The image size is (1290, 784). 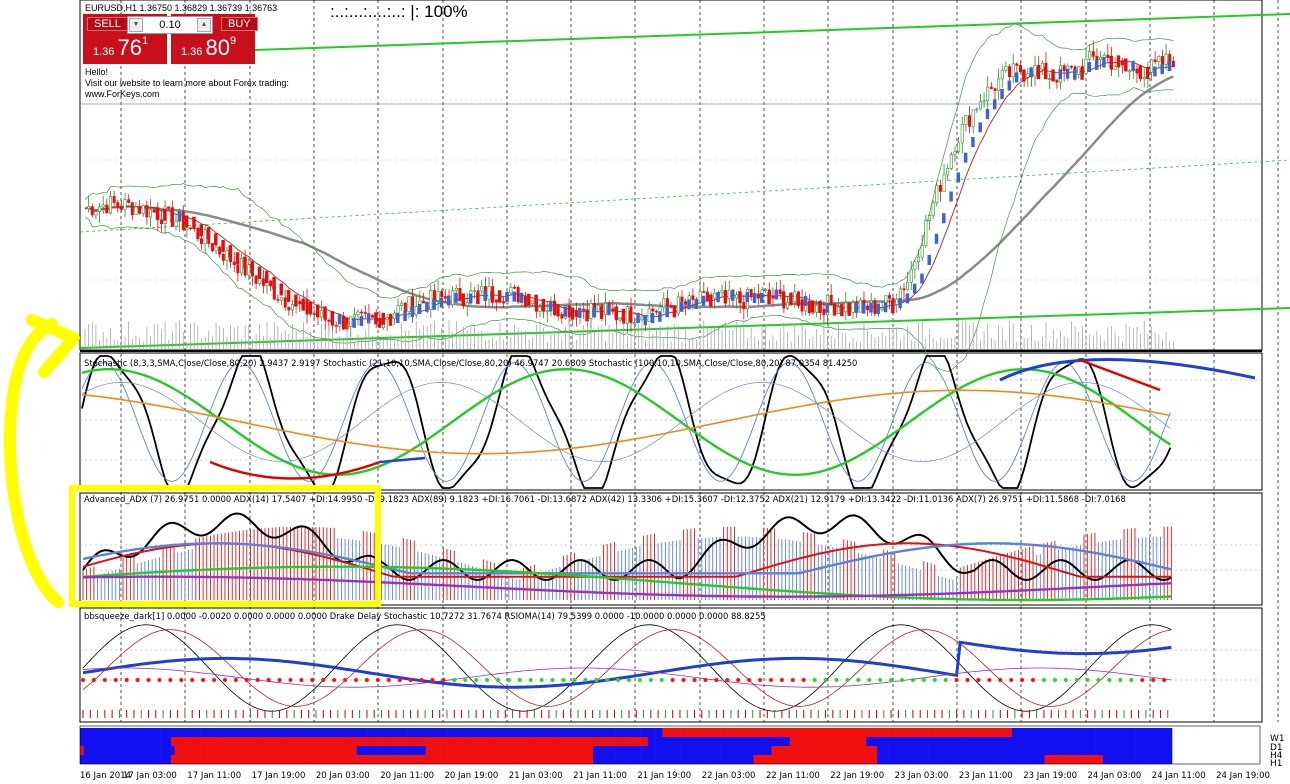 What do you see at coordinates (626, 671) in the screenshot?
I see `squeeze-panel` at bounding box center [626, 671].